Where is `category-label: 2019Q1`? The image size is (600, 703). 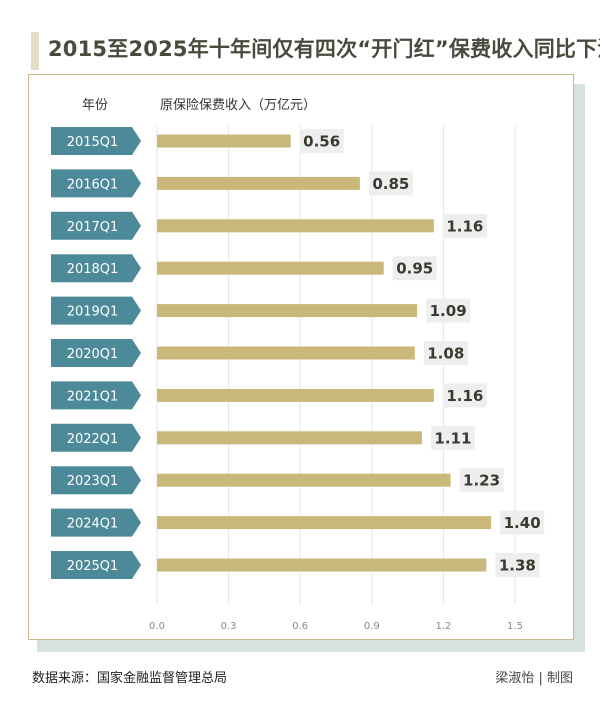
category-label: 2019Q1 is located at coordinates (93, 312).